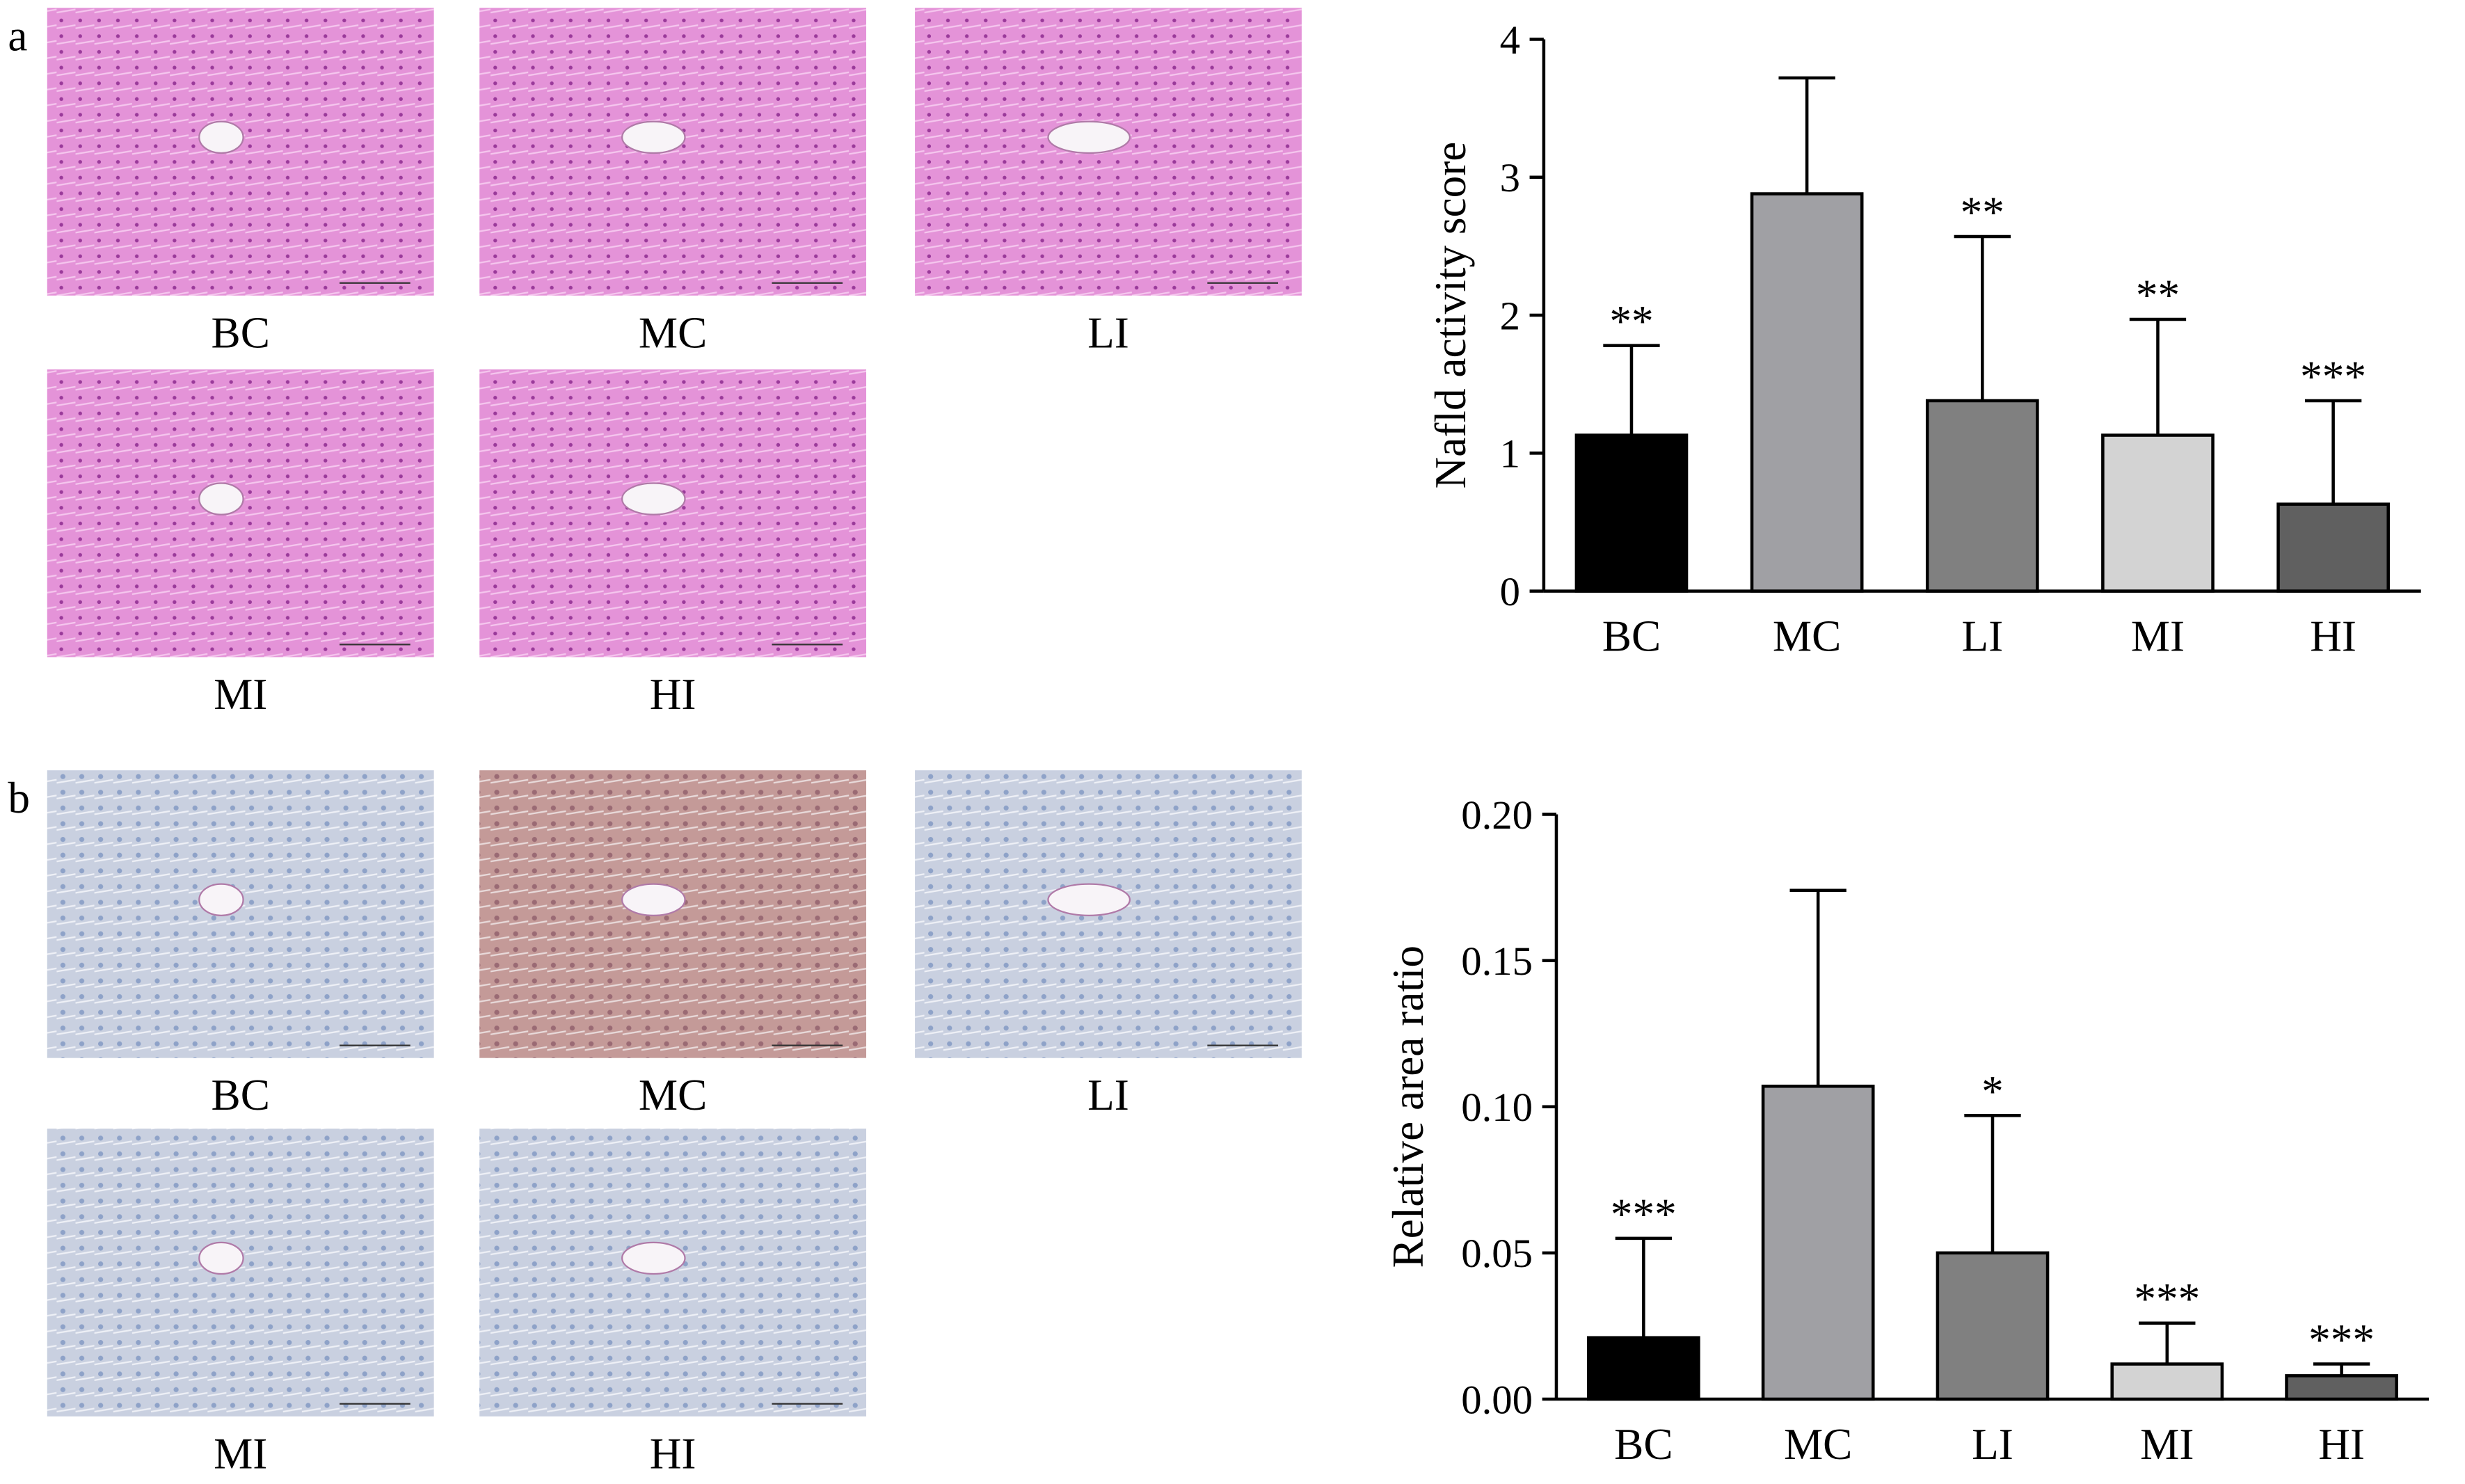 The width and height of the screenshot is (2465, 1484). What do you see at coordinates (1497, 815) in the screenshot?
I see `y-tick-label: 0.20` at bounding box center [1497, 815].